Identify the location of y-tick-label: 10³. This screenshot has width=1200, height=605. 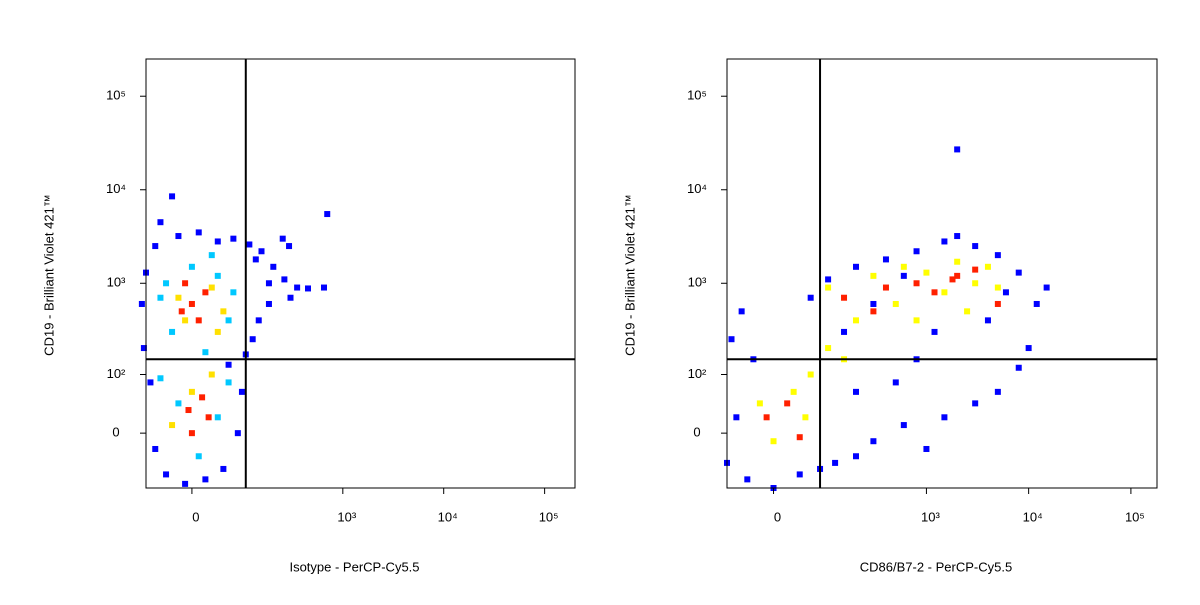
(116, 282).